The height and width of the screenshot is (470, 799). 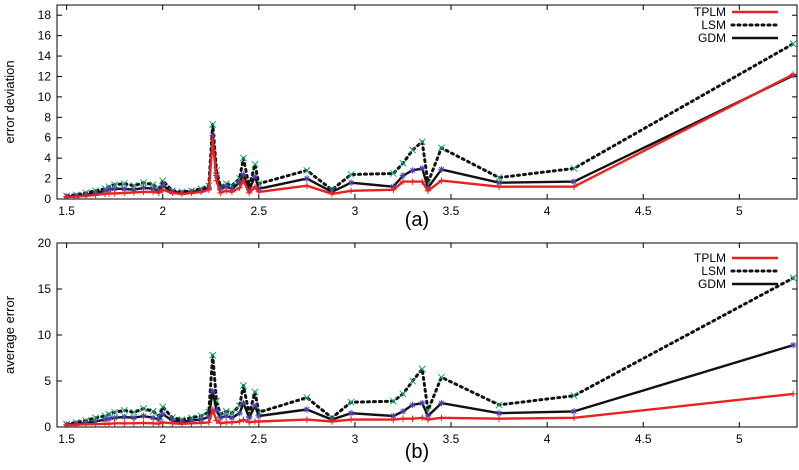 I want to click on x-tick-label: 2.5, so click(x=258, y=439).